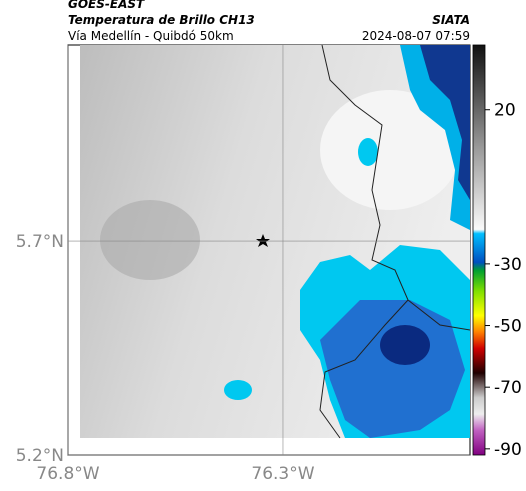 Image resolution: width=526 pixels, height=491 pixels. What do you see at coordinates (451, 20) in the screenshot?
I see `source: SIATA` at bounding box center [451, 20].